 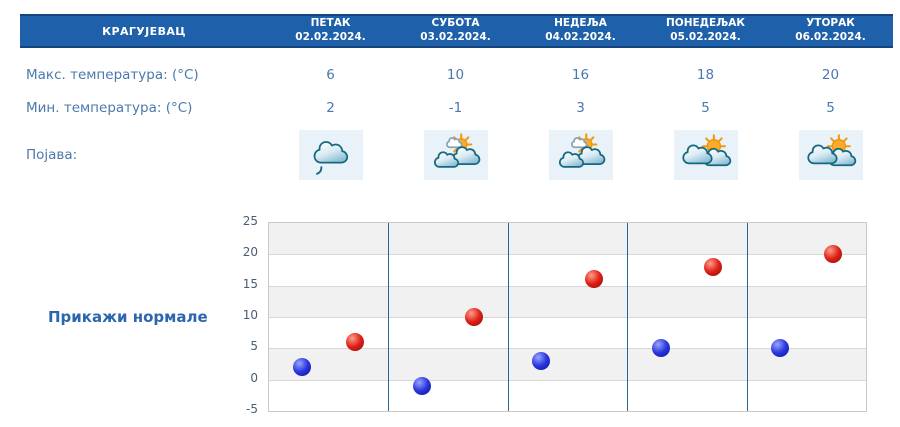 What do you see at coordinates (112, 75) in the screenshot?
I see `max-temp-label: Макс. температура: (°C)` at bounding box center [112, 75].